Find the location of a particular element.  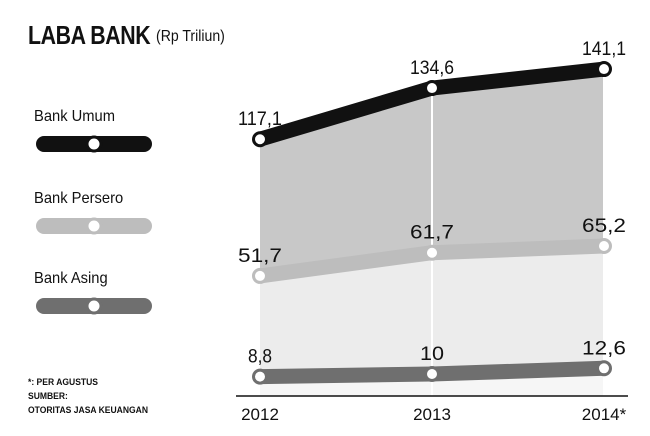

legend-swatch-bank-umum is located at coordinates (94, 144).